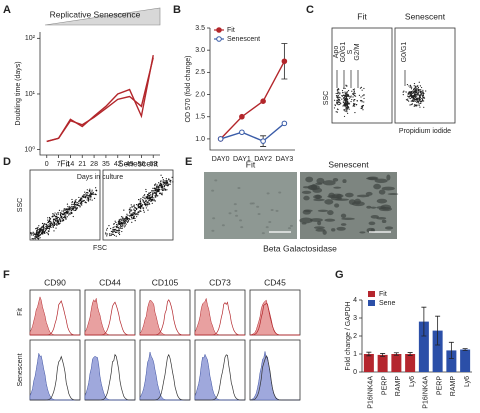 This screenshot has height=413, width=480. What do you see at coordinates (7, 162) in the screenshot?
I see `panel-label: D` at bounding box center [7, 162].